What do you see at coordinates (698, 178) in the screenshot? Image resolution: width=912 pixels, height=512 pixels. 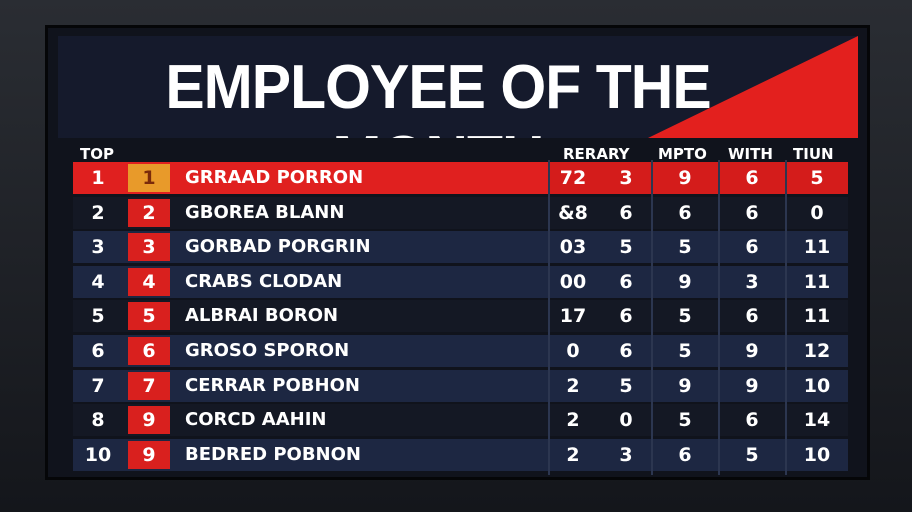 I see `row-highlight` at bounding box center [698, 178].